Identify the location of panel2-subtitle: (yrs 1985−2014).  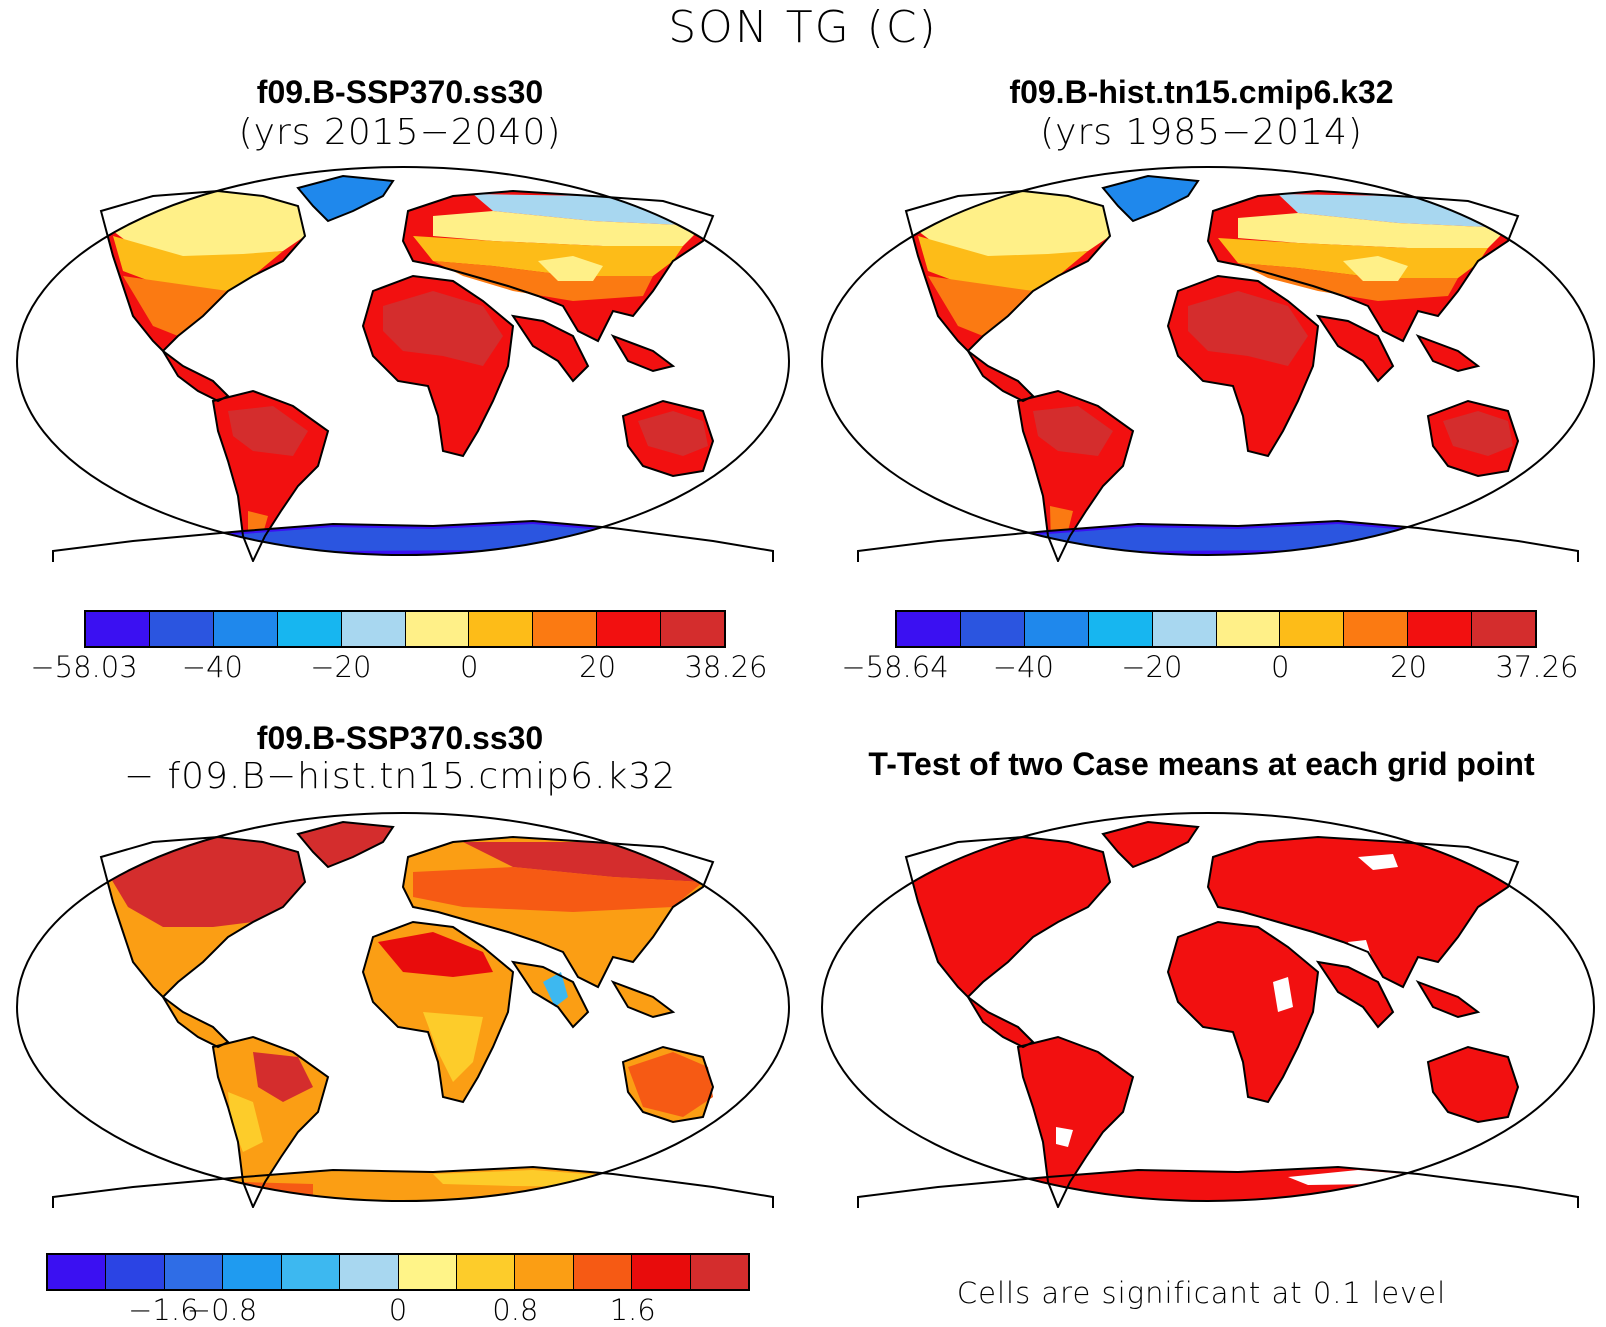
(1201, 132).